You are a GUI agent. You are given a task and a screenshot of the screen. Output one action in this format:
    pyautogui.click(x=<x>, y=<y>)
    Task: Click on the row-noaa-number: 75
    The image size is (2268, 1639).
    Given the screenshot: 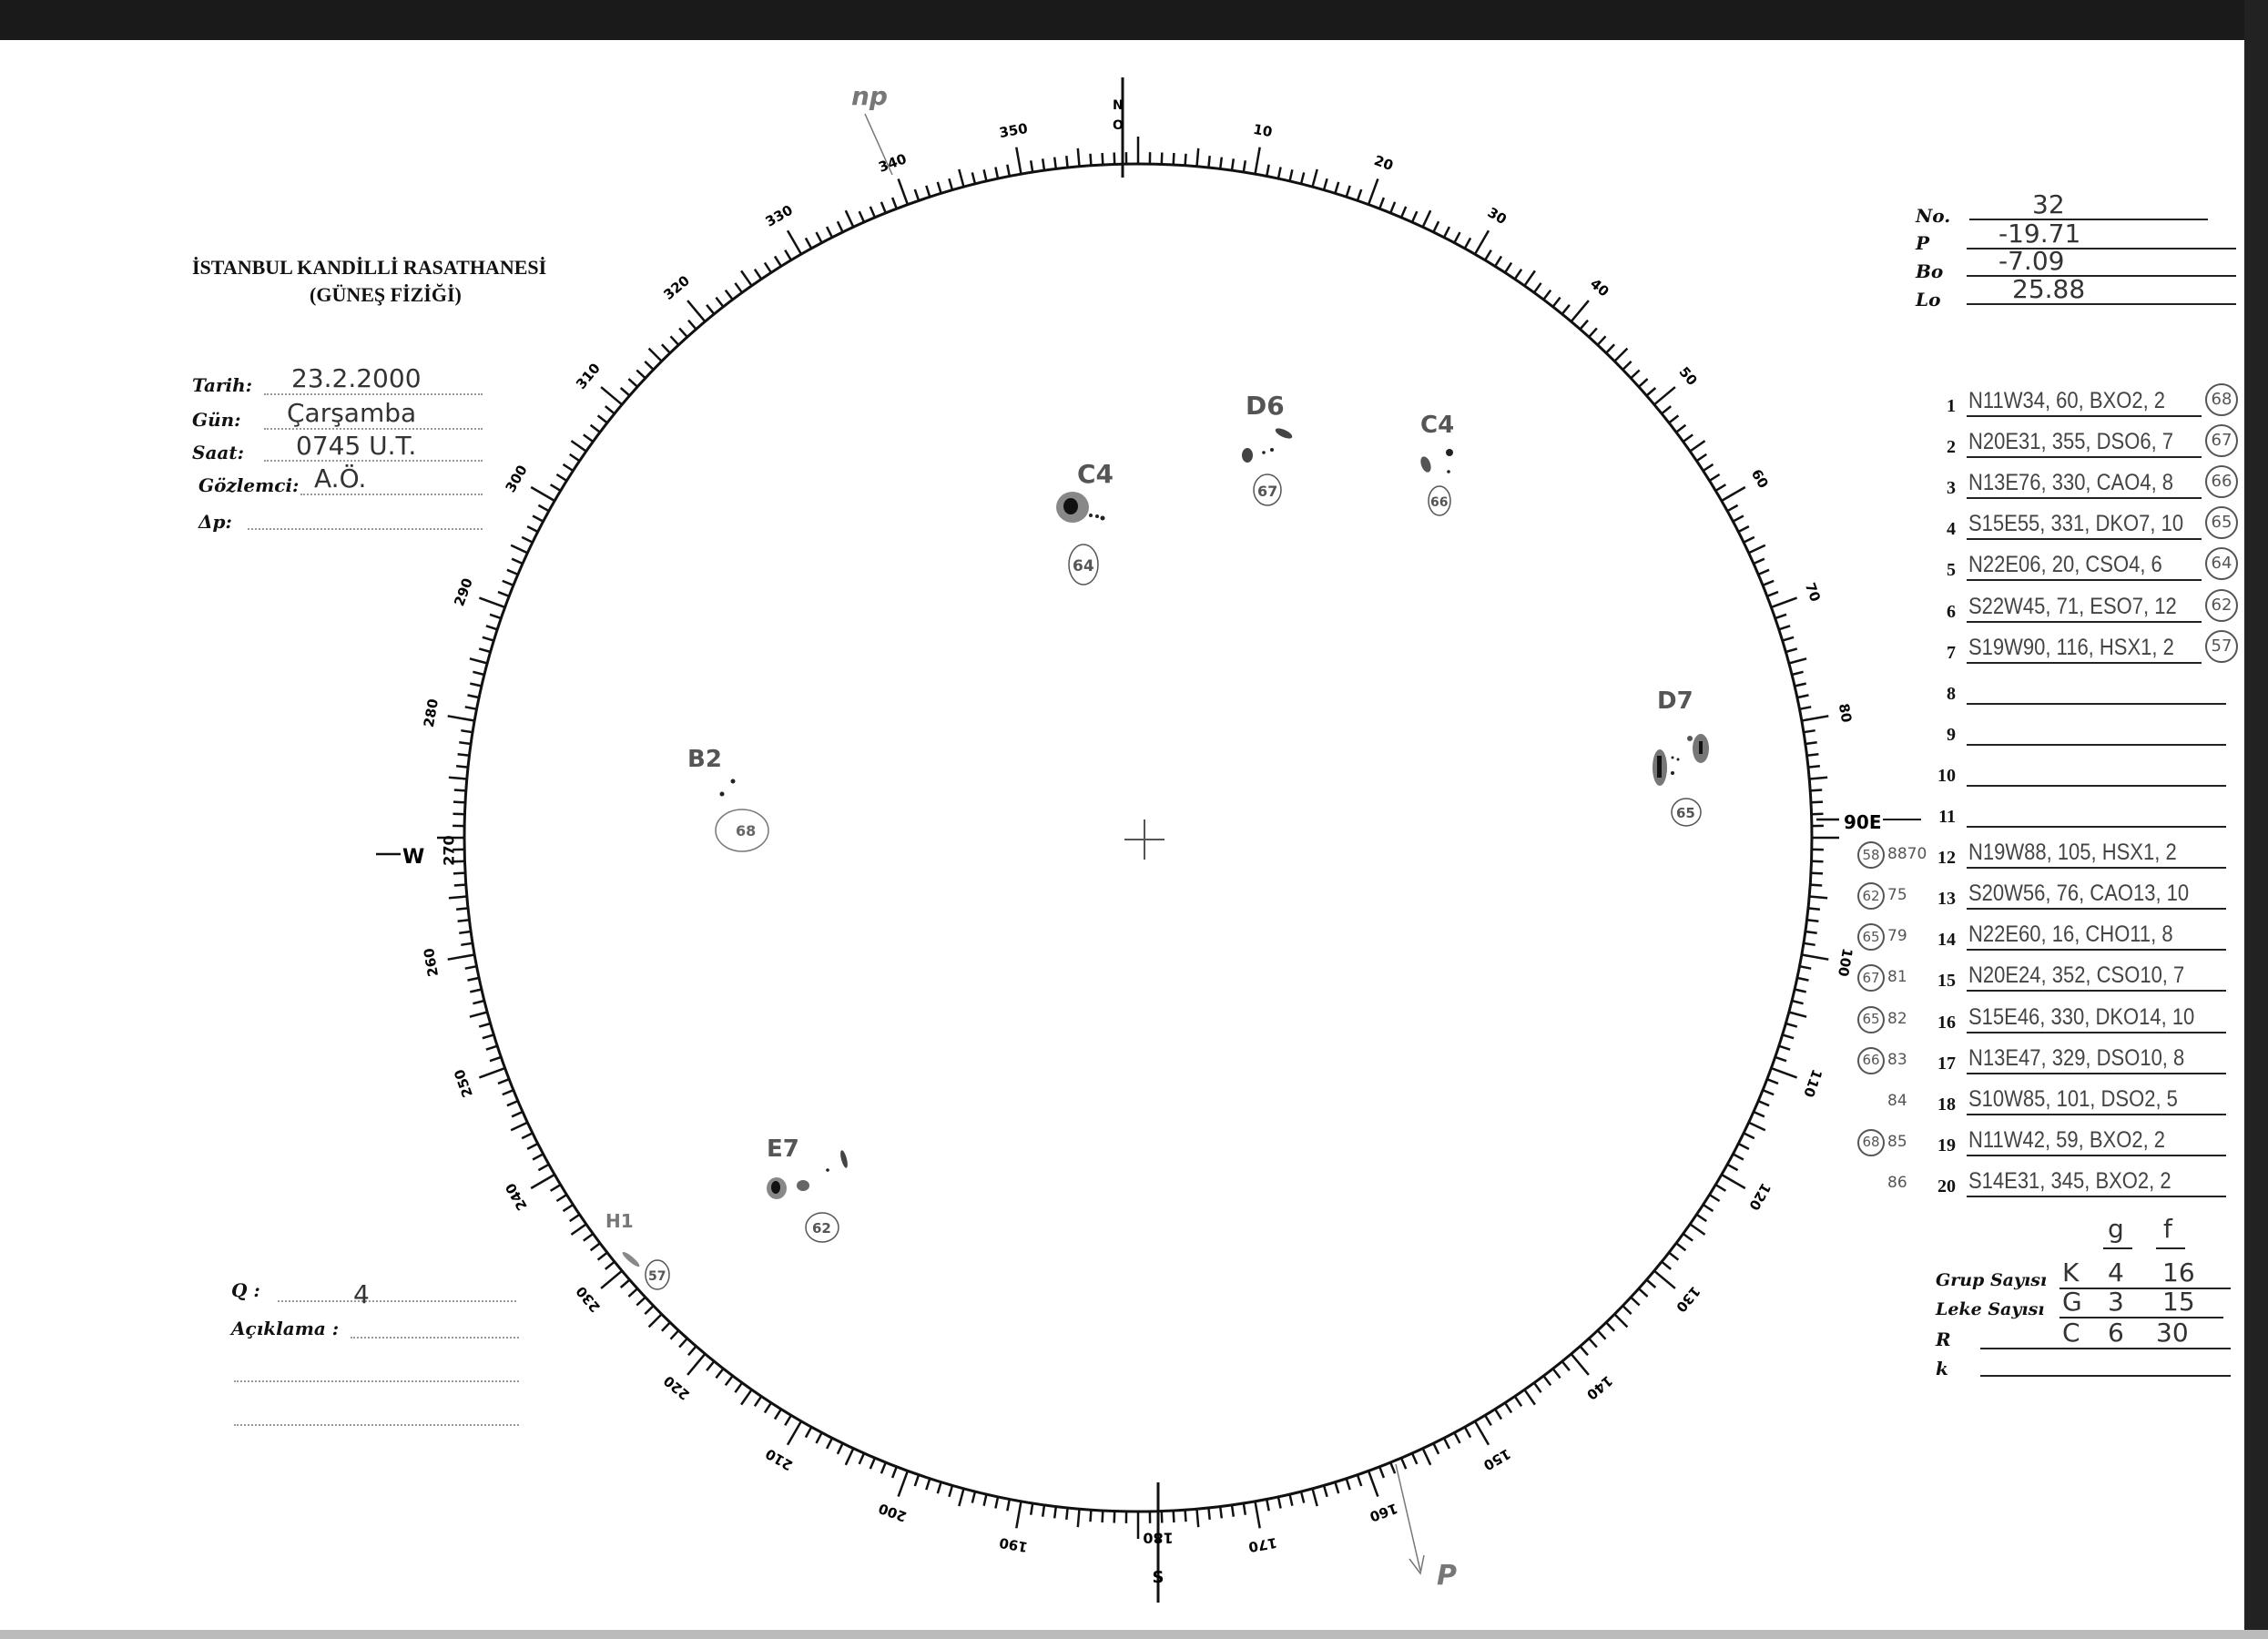 What is the action you would take?
    pyautogui.click(x=1897, y=895)
    